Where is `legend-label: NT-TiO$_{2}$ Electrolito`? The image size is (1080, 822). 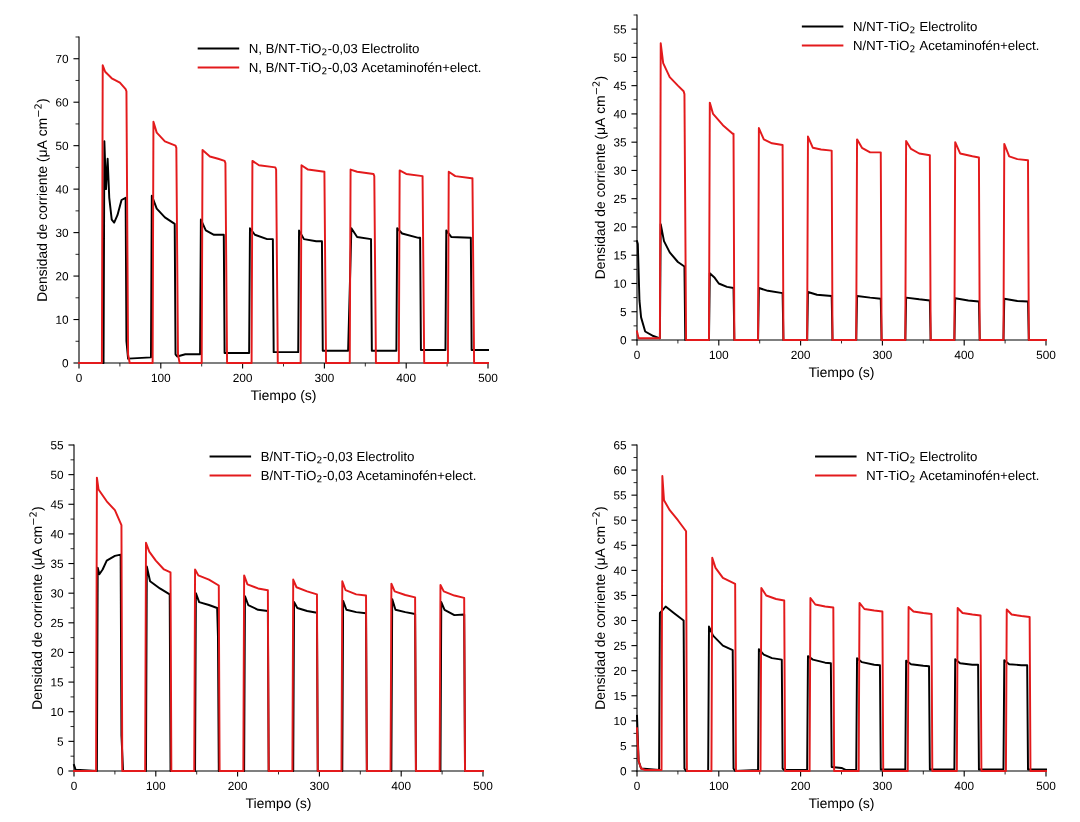 legend-label: NT-TiO$_{2}$ Electrolito is located at coordinates (922, 457).